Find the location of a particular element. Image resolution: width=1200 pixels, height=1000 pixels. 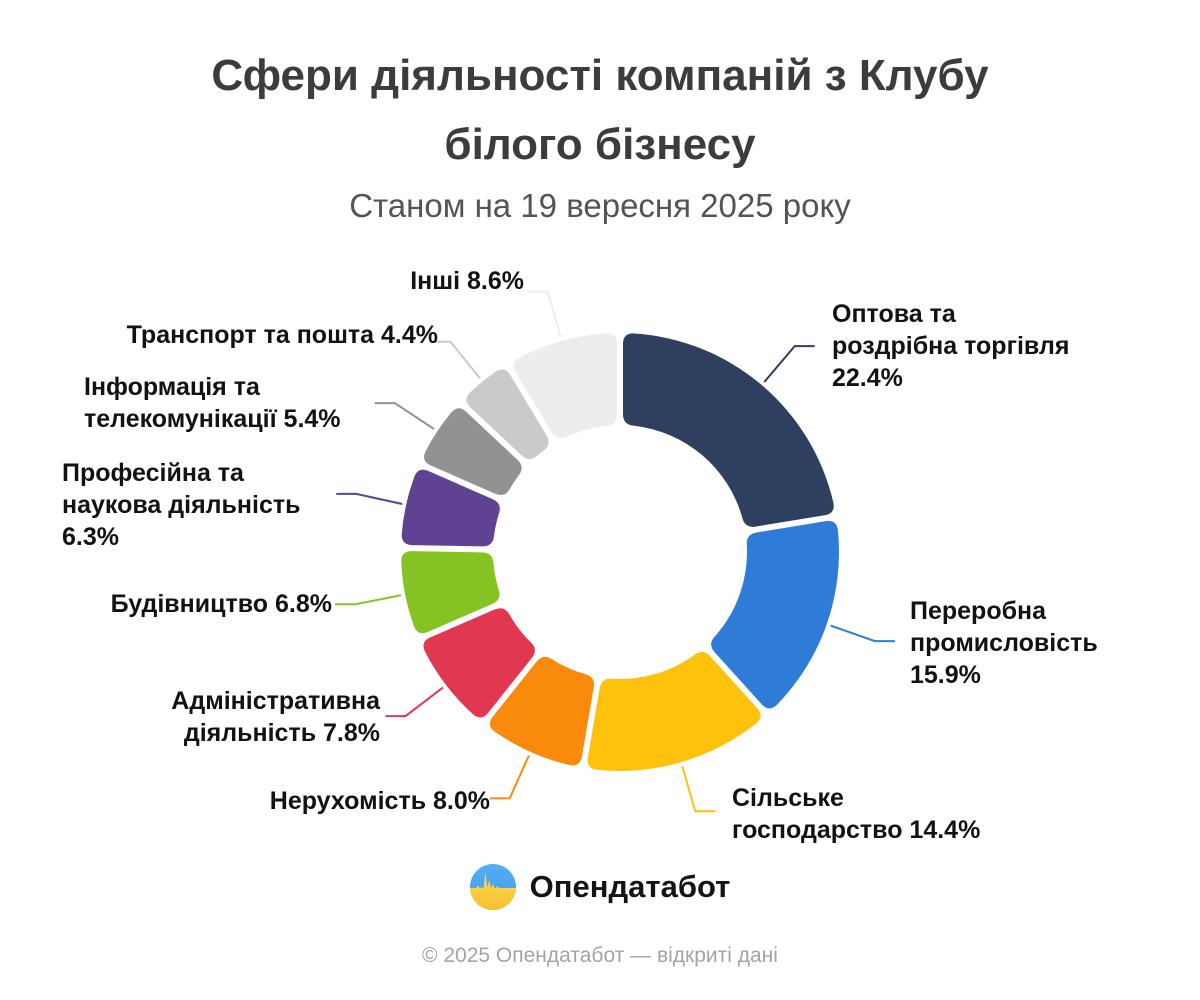

copyright-text: © 2025 Опендатабот — відкриті дані is located at coordinates (600, 955).